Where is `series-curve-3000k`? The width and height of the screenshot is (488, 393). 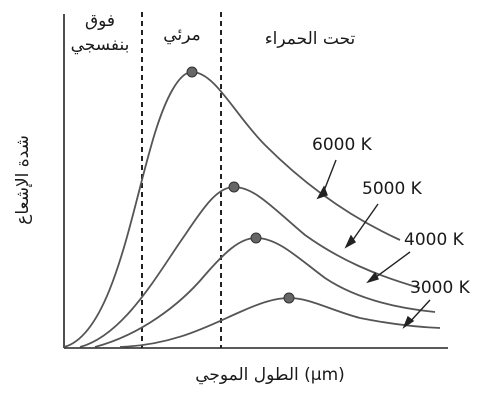 series-curve-3000k is located at coordinates (280, 320).